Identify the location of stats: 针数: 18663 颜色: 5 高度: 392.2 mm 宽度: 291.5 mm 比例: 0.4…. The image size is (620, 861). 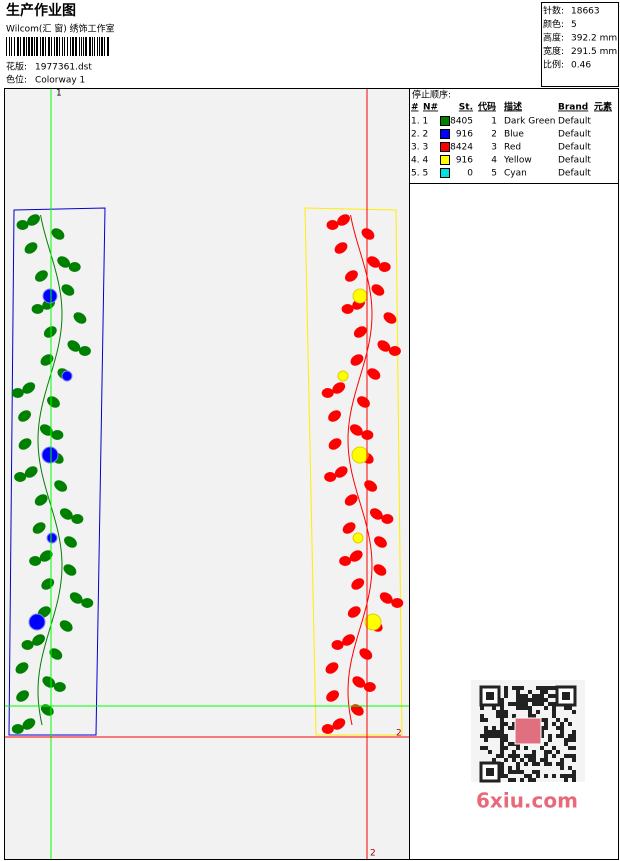
(580, 38).